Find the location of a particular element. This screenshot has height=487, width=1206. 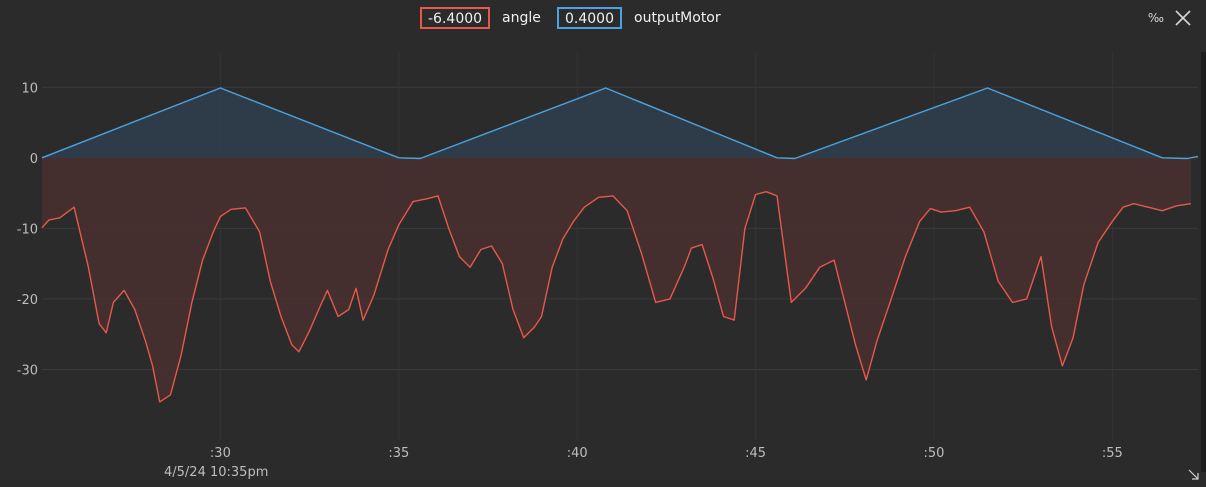

resize-grip-icon is located at coordinates (1194, 475).